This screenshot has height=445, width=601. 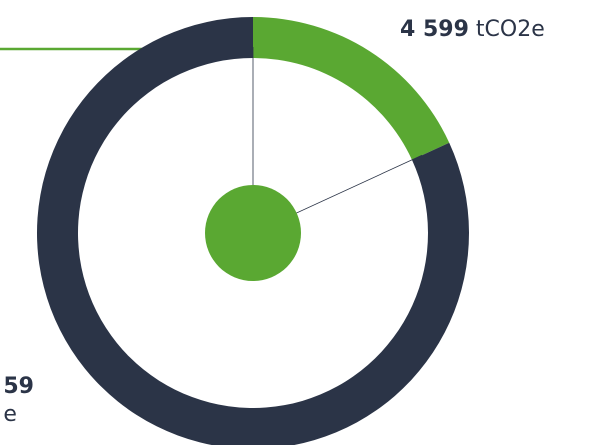 I want to click on data-label-slice-1: 4 599 tCO2e, so click(x=472, y=30).